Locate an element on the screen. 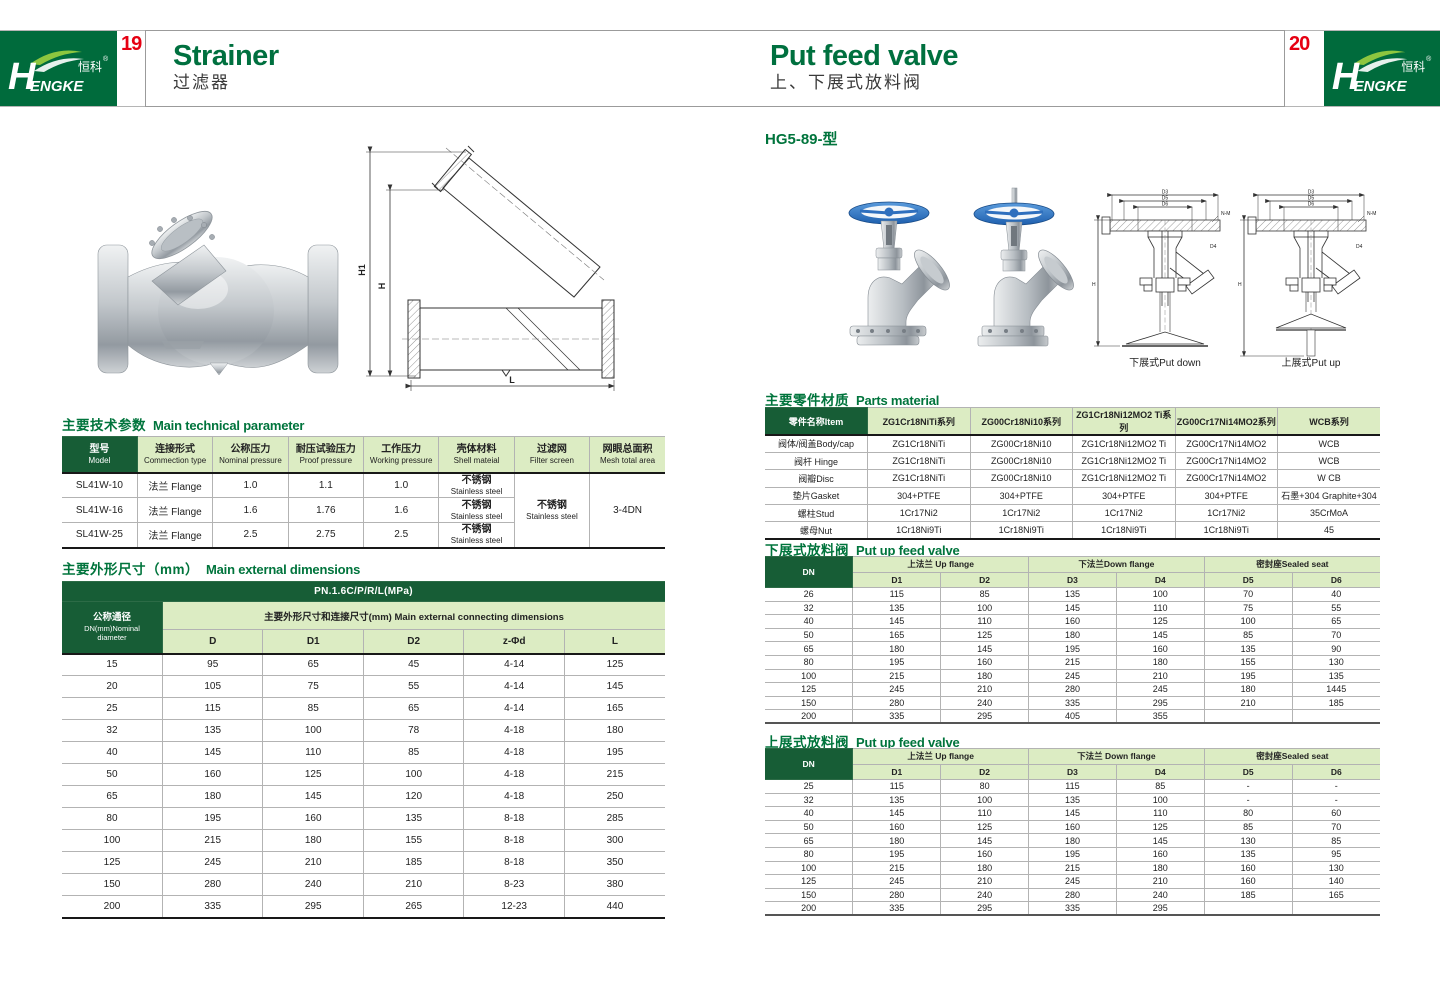 This screenshot has width=1440, height=984. column-header: D2 is located at coordinates (985, 771).